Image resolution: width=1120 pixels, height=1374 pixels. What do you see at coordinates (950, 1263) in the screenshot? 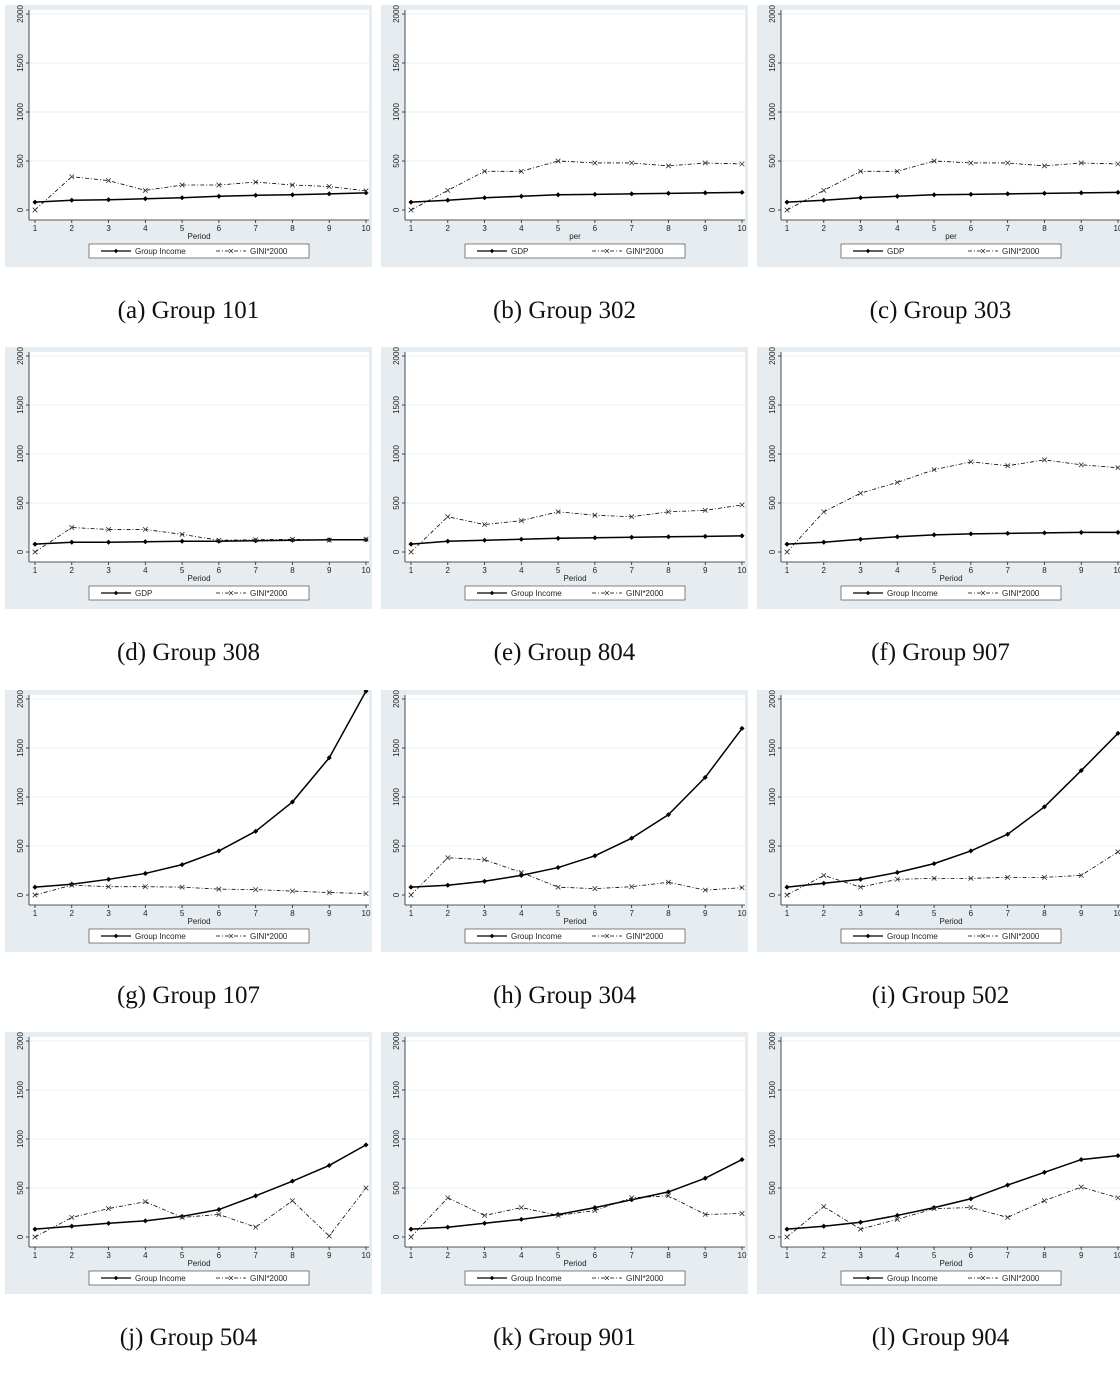
I see `x-axis-label: Period` at bounding box center [950, 1263].